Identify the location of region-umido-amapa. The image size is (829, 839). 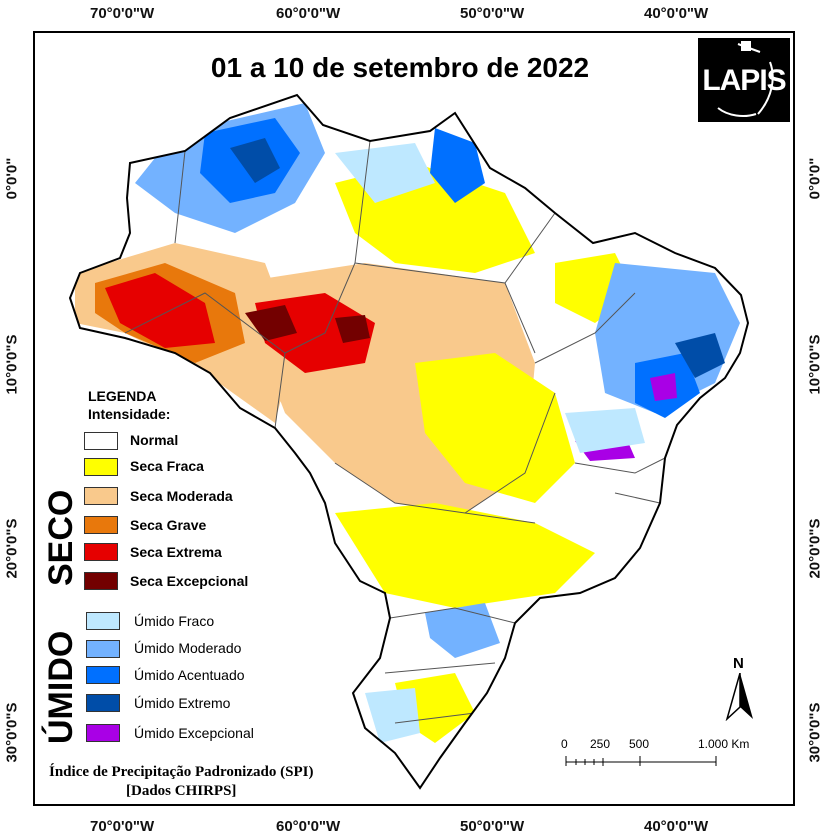
(457, 165).